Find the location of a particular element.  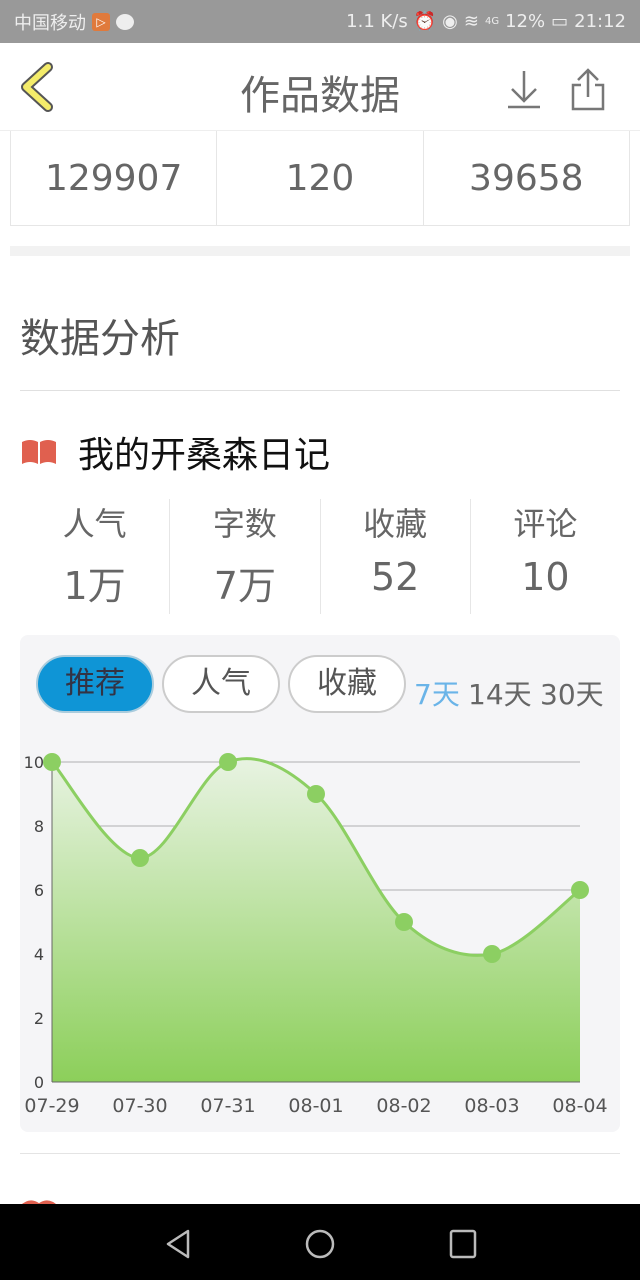

x-tick-label: 07-30 is located at coordinates (139, 1106).